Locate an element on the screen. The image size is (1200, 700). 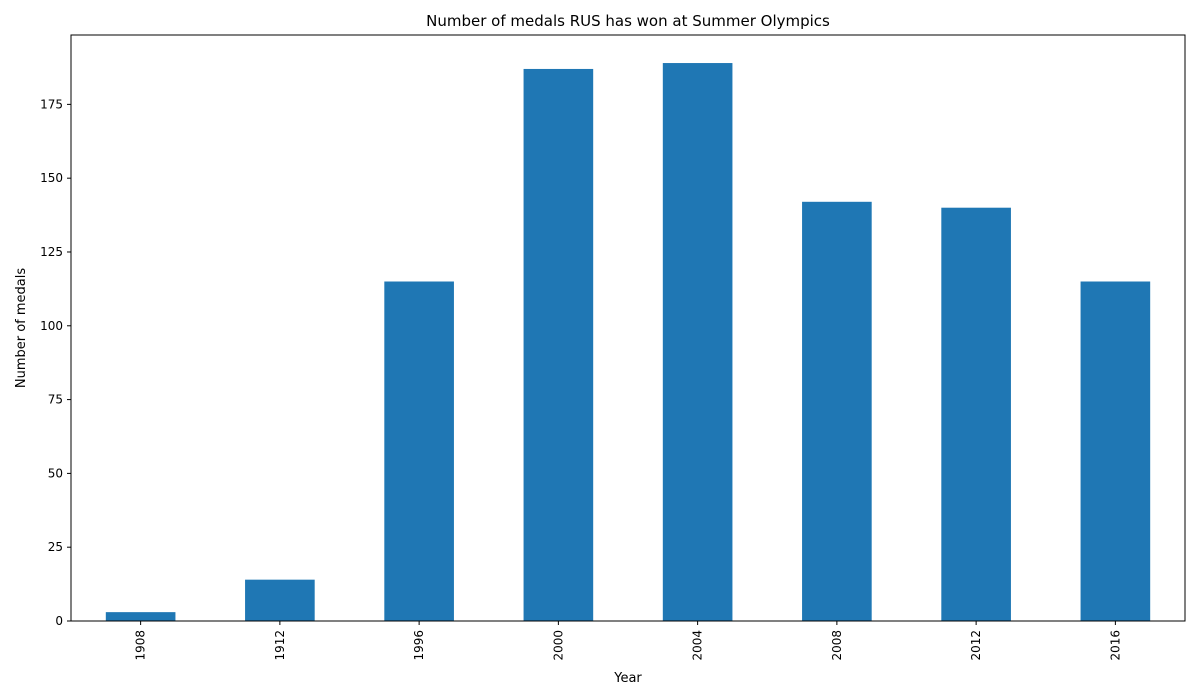
x-tick-label-2012: 2012 is located at coordinates (976, 645).